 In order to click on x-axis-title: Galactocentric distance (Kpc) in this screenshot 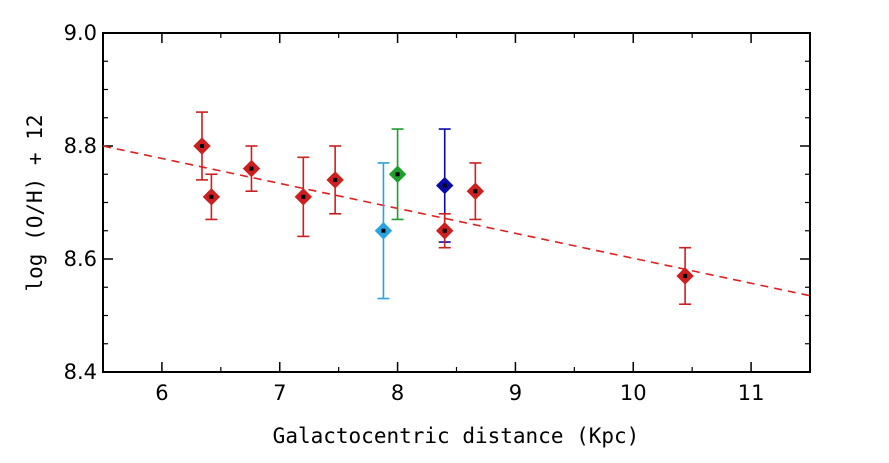, I will do `click(456, 436)`.